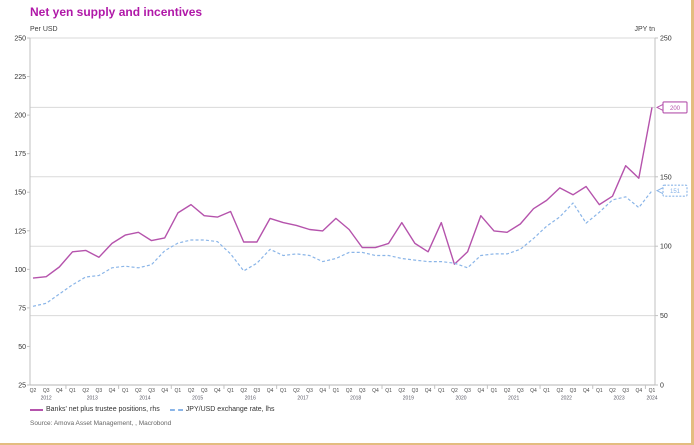 The width and height of the screenshot is (694, 445). I want to click on x-year-label: 2020, so click(460, 399).